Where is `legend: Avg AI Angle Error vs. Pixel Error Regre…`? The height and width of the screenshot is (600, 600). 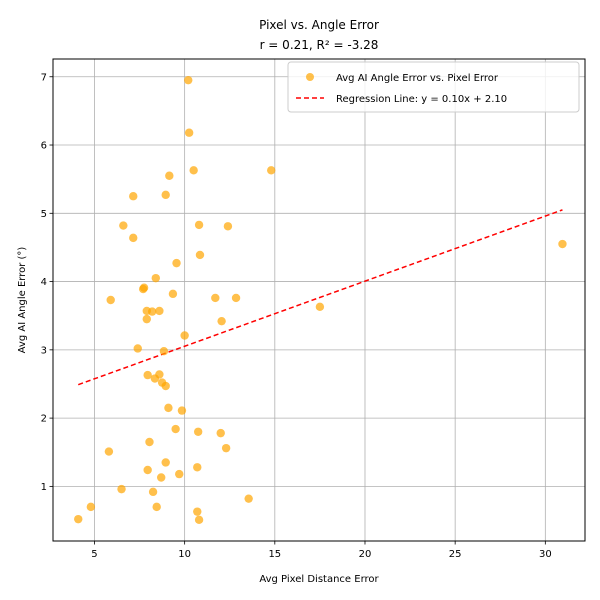 legend: Avg AI Angle Error vs. Pixel Error Regre… is located at coordinates (433, 87).